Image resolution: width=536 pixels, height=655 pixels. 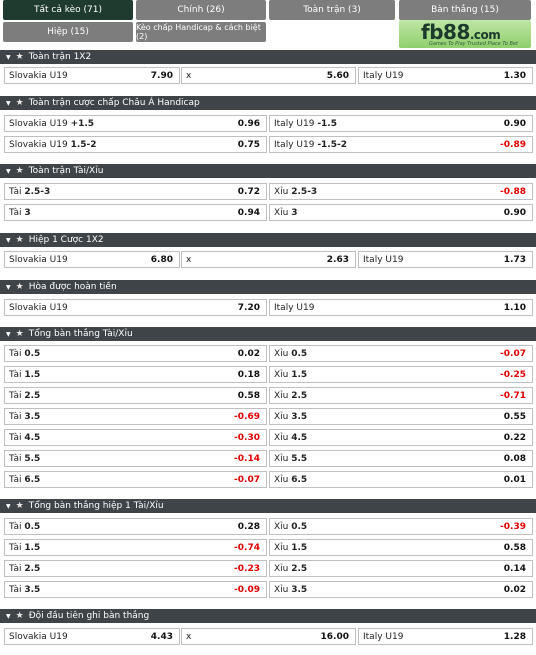 What do you see at coordinates (135, 374) in the screenshot?
I see `odds-left: Tài 1.5 0.18` at bounding box center [135, 374].